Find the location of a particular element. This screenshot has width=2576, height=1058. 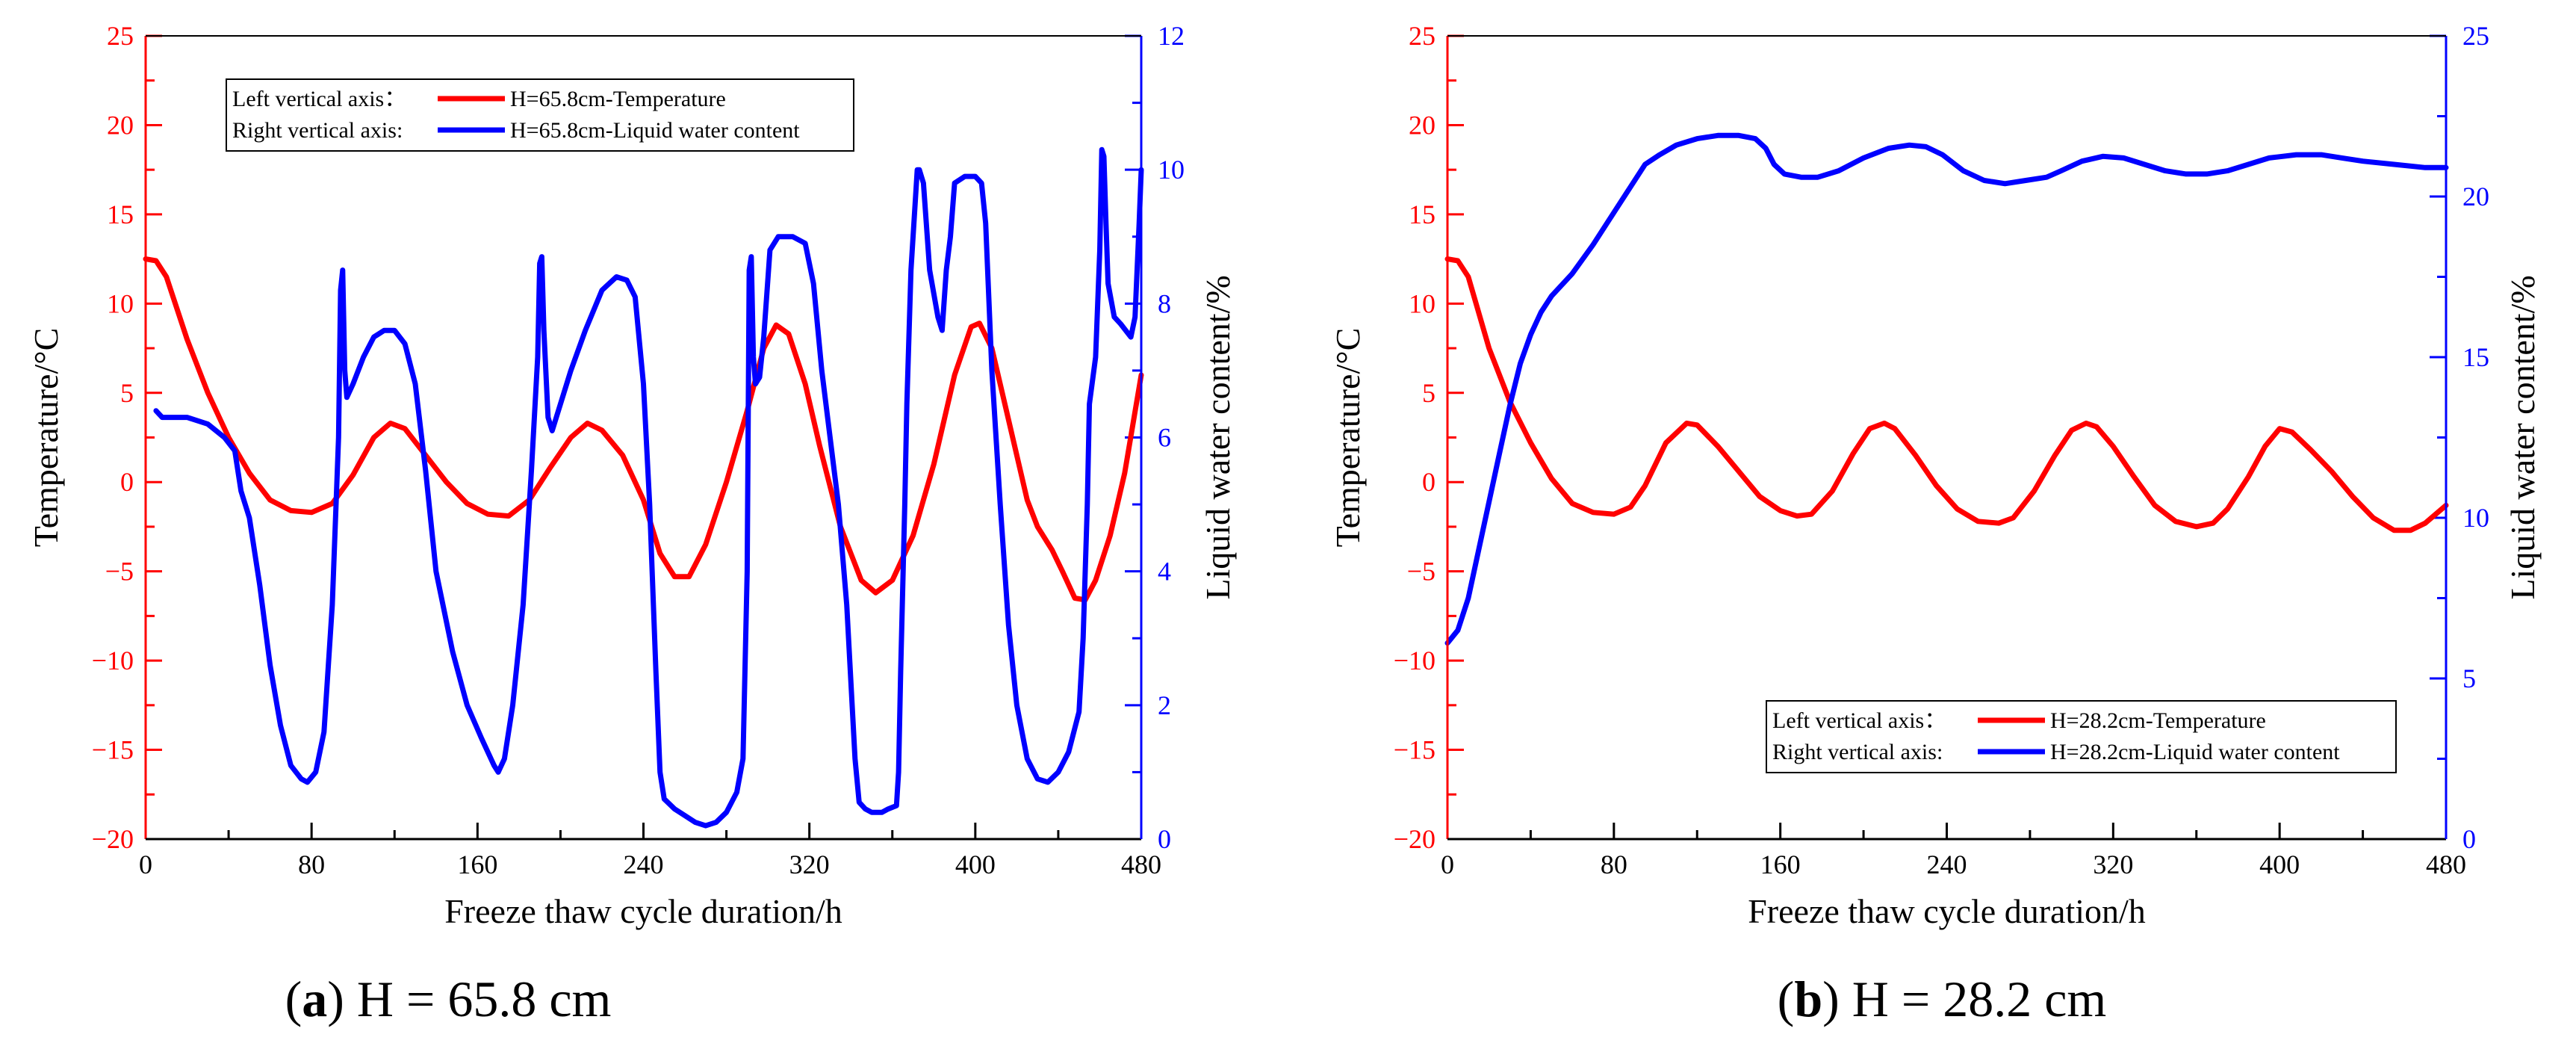

caption-text: H = 65.8 cm is located at coordinates (485, 999).